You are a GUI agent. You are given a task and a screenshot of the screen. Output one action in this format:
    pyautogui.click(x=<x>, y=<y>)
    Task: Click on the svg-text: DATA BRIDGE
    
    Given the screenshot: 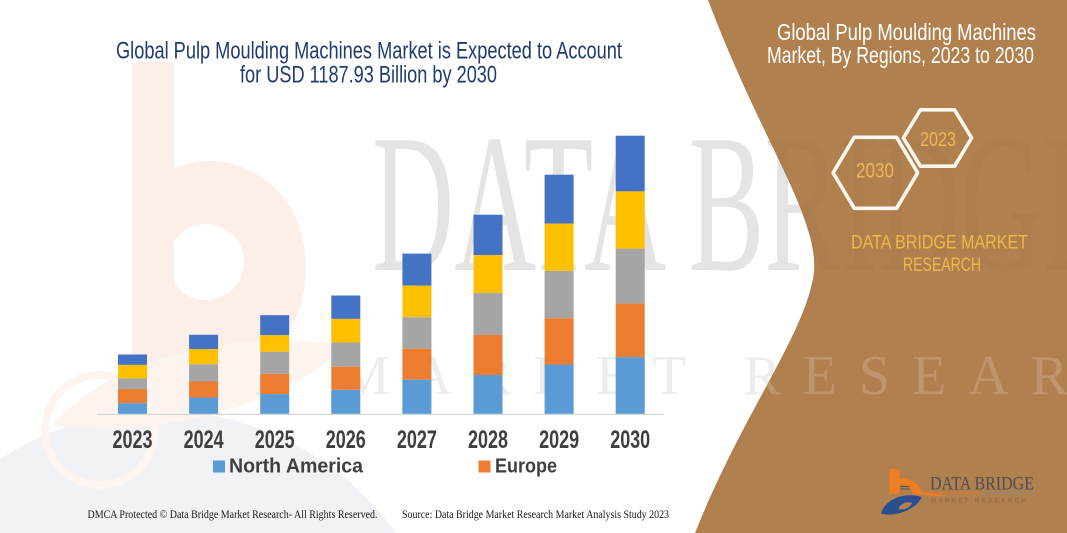 What is the action you would take?
    pyautogui.click(x=982, y=484)
    